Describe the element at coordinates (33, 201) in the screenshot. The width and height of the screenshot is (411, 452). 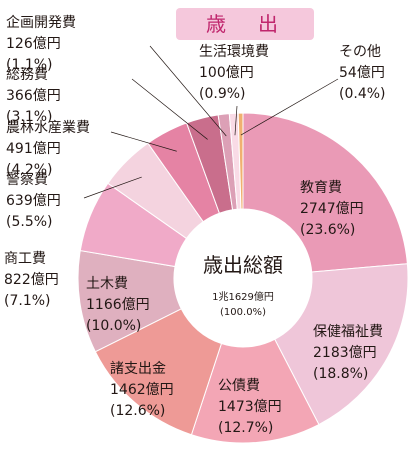
I see `slice-value-6: 639億円` at that location.